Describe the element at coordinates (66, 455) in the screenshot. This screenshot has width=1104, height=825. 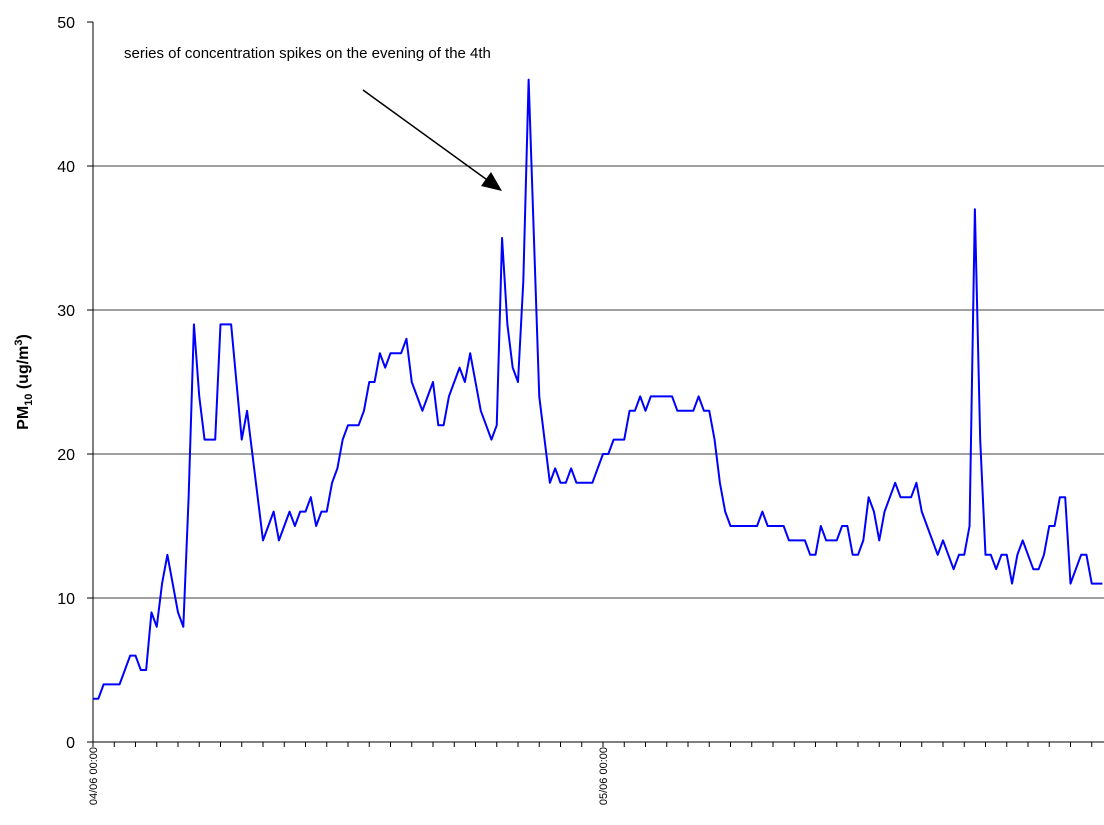
I see `y-tick-label: 20` at that location.